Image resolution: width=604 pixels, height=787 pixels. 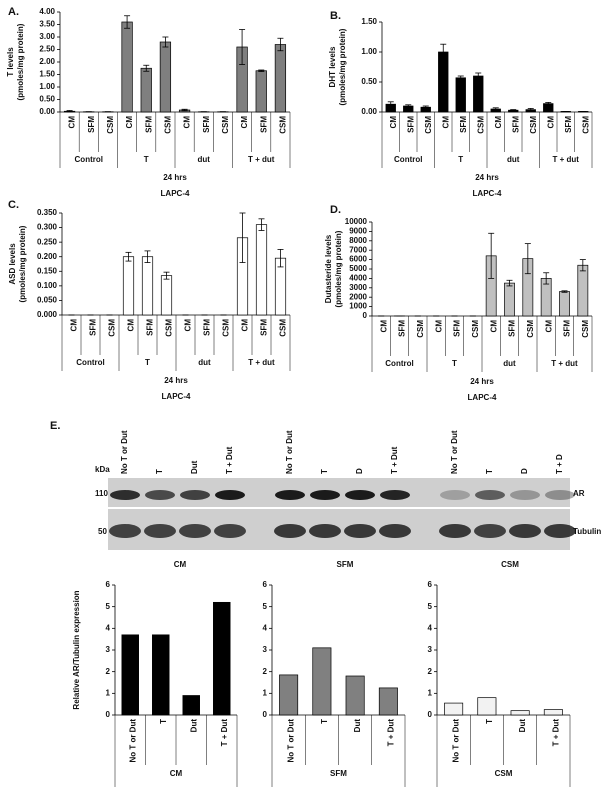 I want to click on y-tick-label: 5, so click(x=108, y=606).